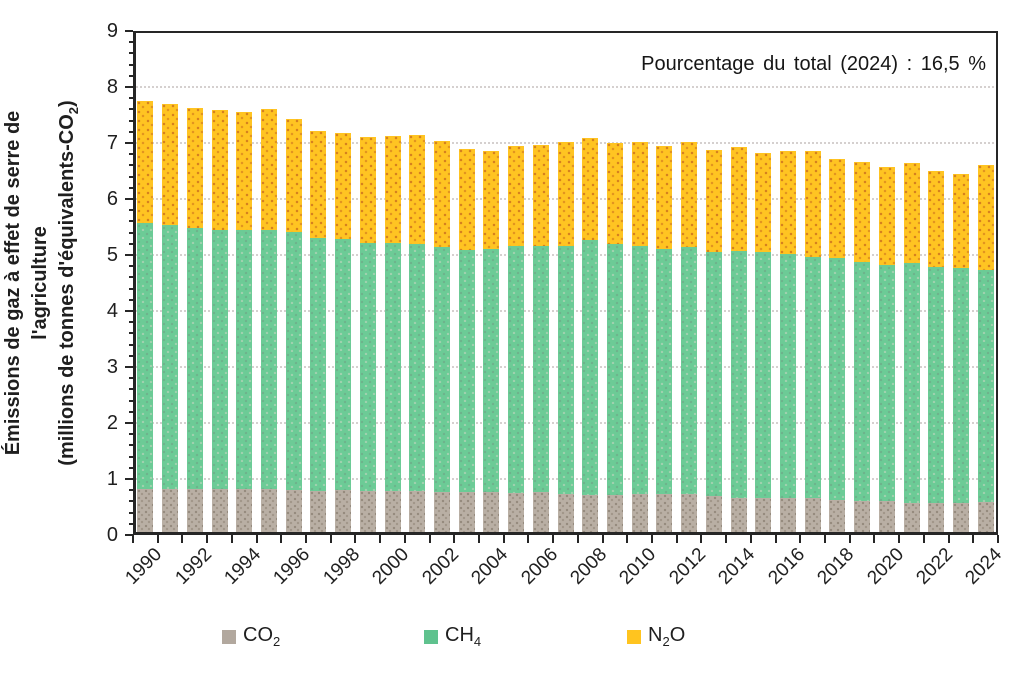 This screenshot has width=1024, height=674. What do you see at coordinates (343, 186) in the screenshot?
I see `bar-1998-segment-n2o` at bounding box center [343, 186].